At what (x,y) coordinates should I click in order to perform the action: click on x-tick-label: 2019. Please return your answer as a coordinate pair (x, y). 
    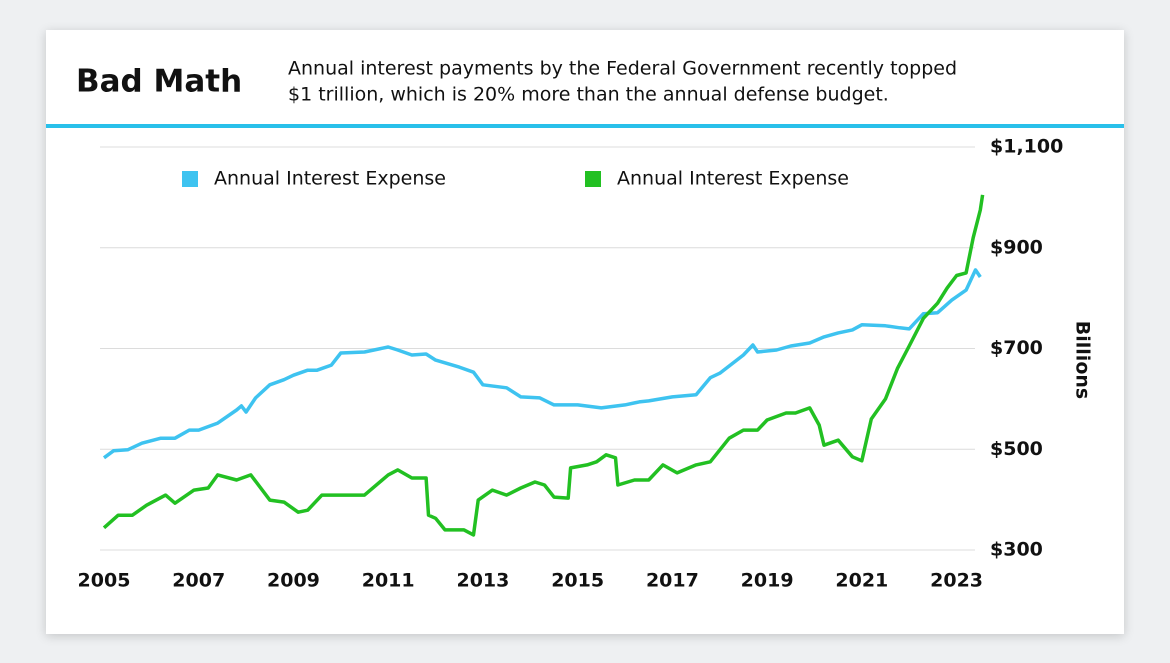
    Looking at the image, I should click on (767, 581).